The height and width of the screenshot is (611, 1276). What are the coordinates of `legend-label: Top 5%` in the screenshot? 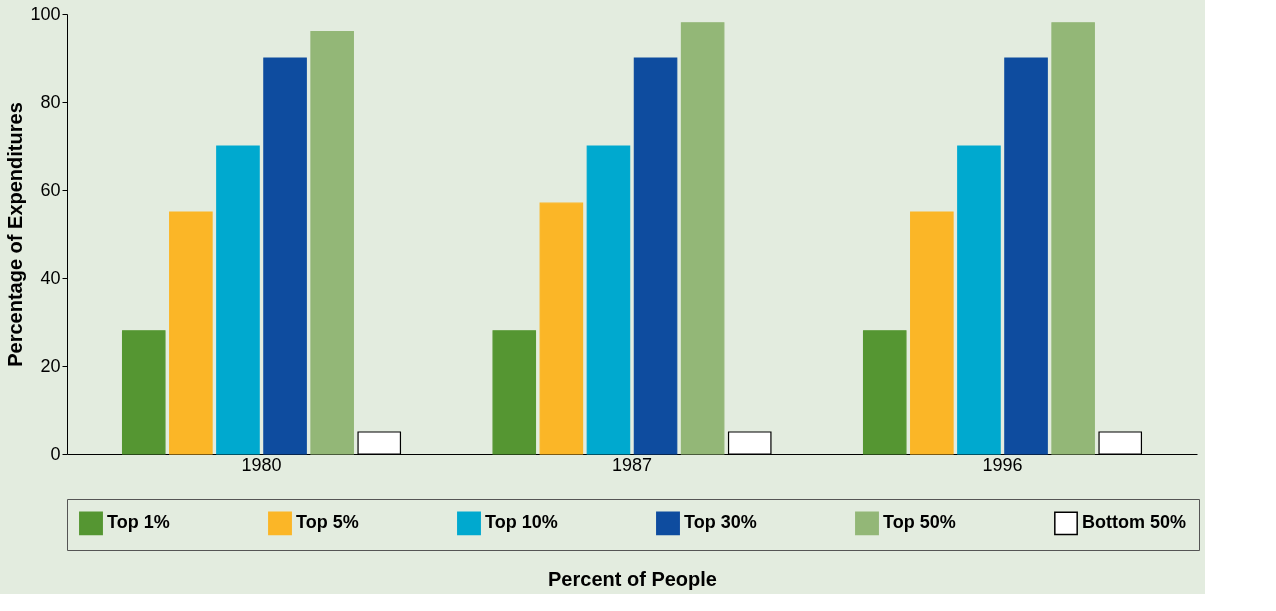 It's located at (327, 522).